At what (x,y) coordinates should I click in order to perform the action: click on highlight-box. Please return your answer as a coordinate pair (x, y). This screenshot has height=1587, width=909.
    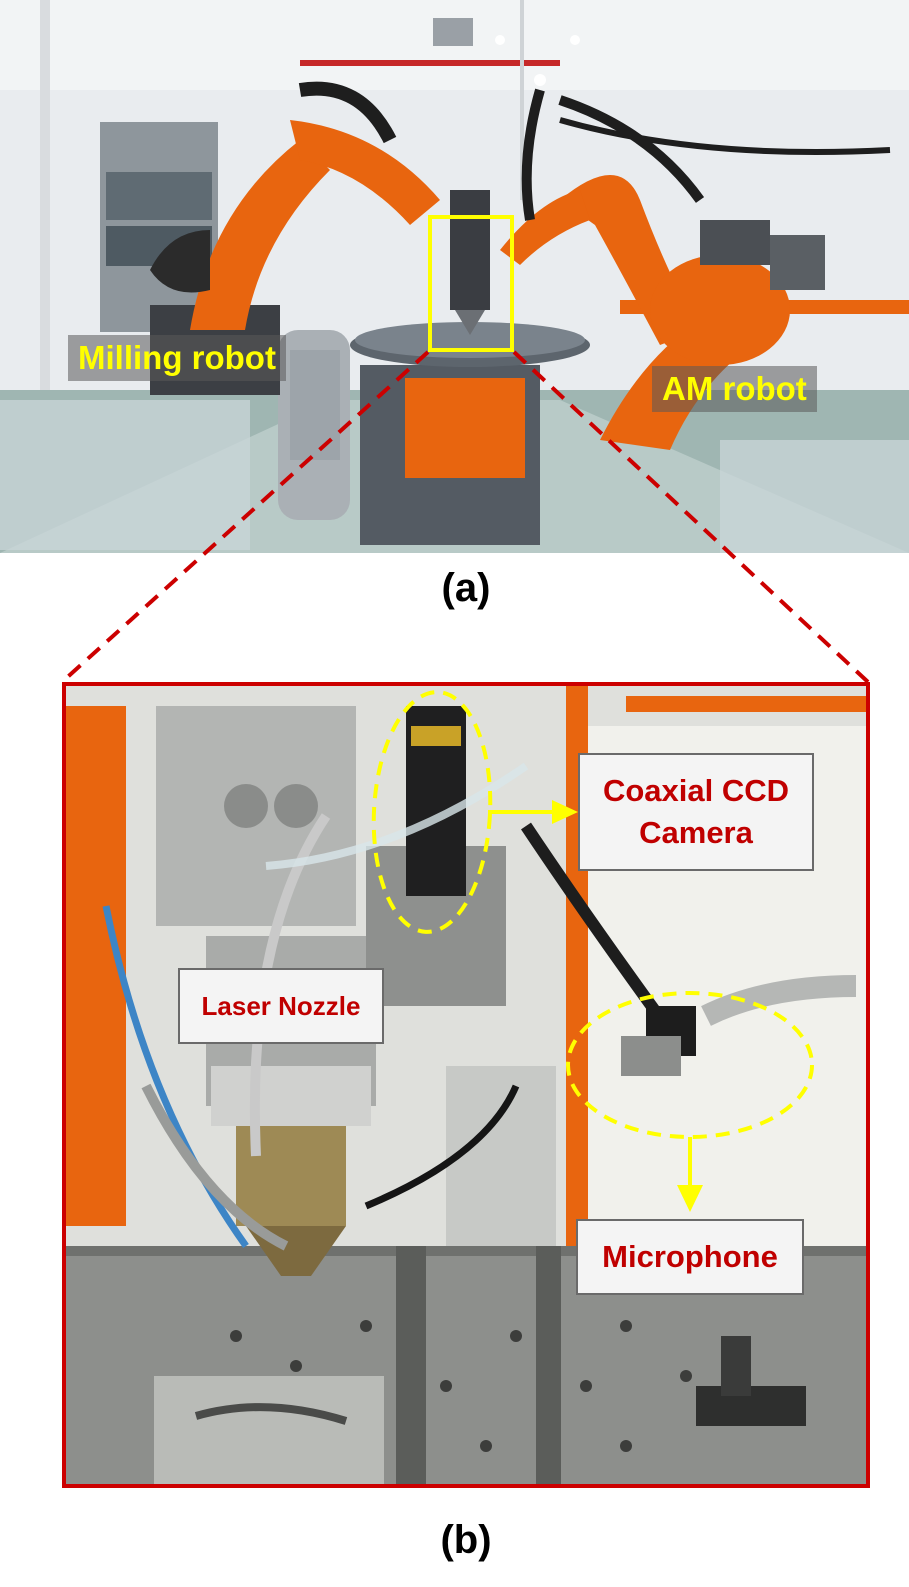
    Looking at the image, I should click on (471, 283).